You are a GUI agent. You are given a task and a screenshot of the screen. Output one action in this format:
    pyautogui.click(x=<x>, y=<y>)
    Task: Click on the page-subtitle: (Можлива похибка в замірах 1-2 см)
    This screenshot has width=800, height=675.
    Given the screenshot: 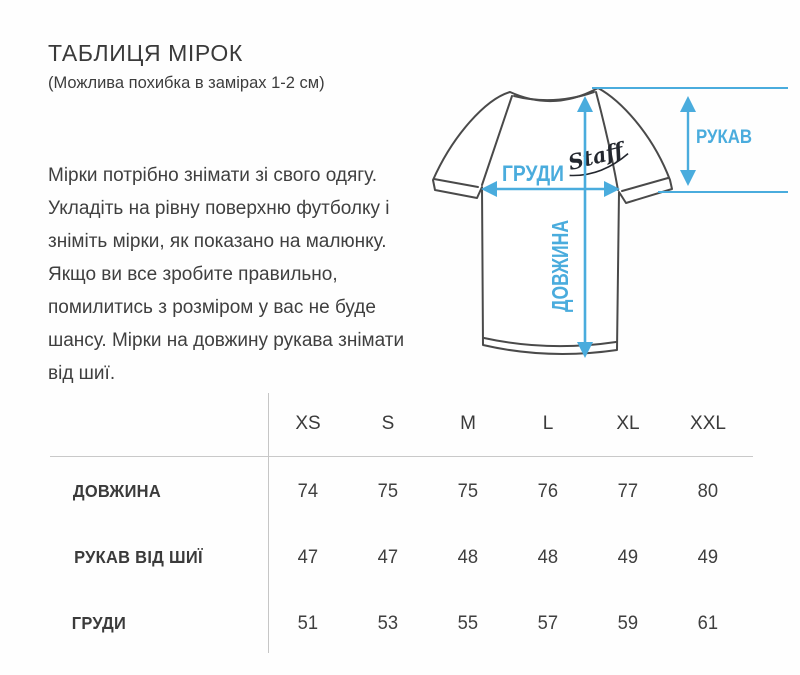 What is the action you would take?
    pyautogui.click(x=186, y=83)
    